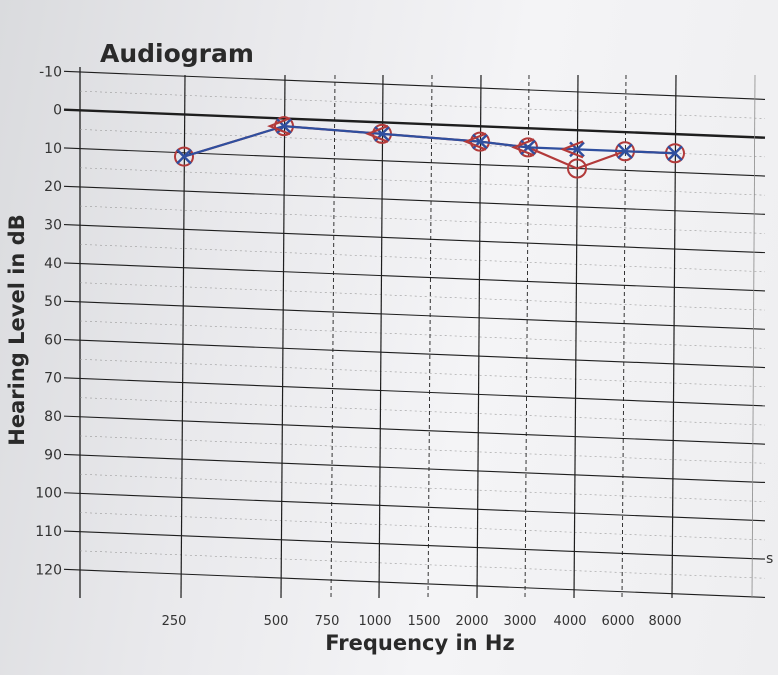  I want to click on x-tick-labels: 250 500 750 1000 1500 2000 3000 4000 6000 8000, so click(422, 621).